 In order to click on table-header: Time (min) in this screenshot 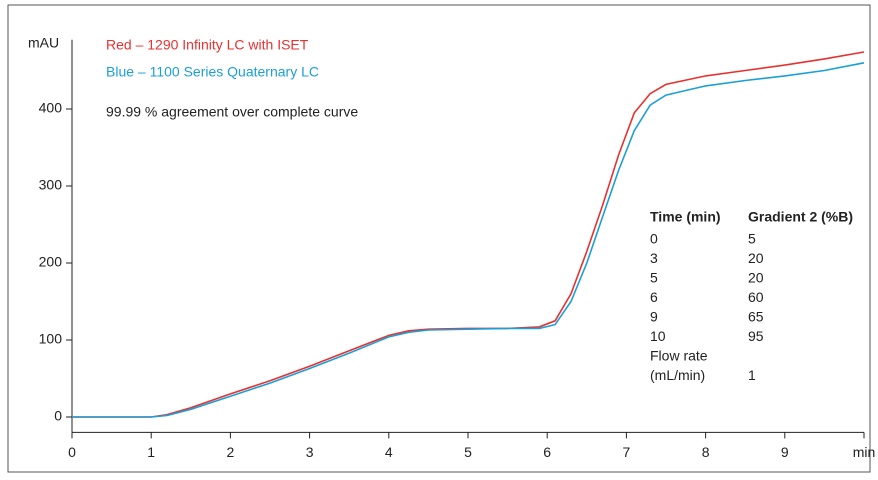, I will do `click(685, 217)`.